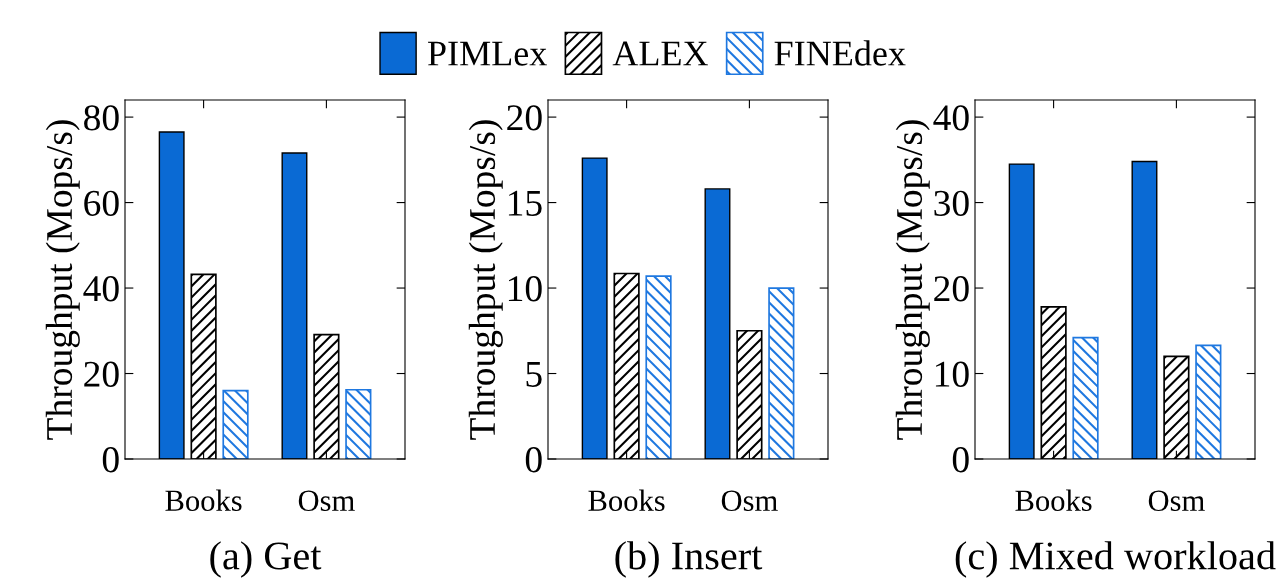  Describe the element at coordinates (840, 53) in the screenshot. I see `legend-label: FINEdex` at that location.